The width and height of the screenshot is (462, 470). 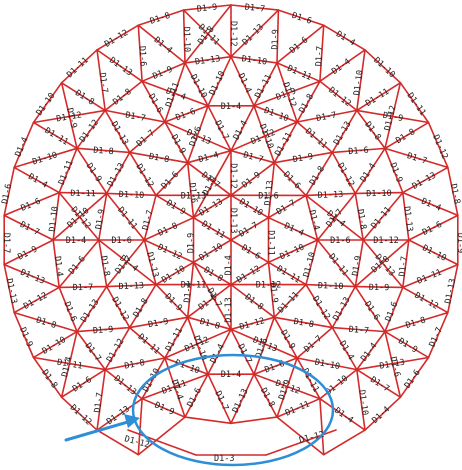 I want to click on bottom-chord-label: D1-3, so click(x=224, y=459).